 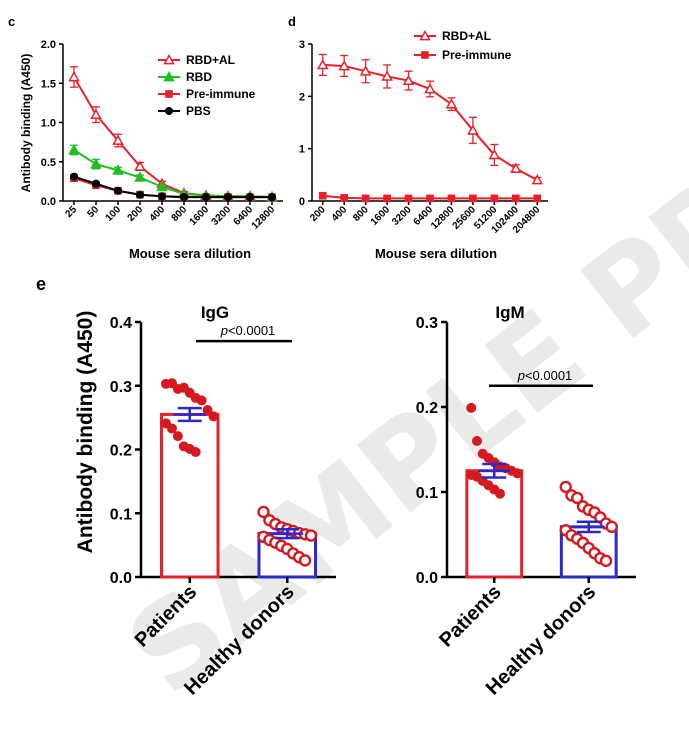 What do you see at coordinates (465, 218) in the screenshot?
I see `panel-d-x-tick-label: 25600` at bounding box center [465, 218].